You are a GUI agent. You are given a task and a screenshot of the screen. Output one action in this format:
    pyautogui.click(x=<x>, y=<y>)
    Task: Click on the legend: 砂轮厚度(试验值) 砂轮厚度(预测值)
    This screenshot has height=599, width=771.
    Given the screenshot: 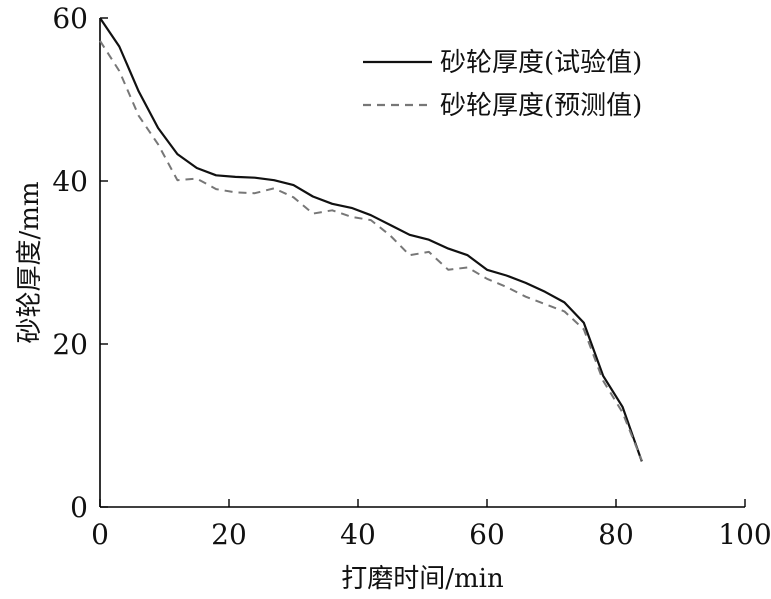 What is the action you would take?
    pyautogui.click(x=502, y=84)
    